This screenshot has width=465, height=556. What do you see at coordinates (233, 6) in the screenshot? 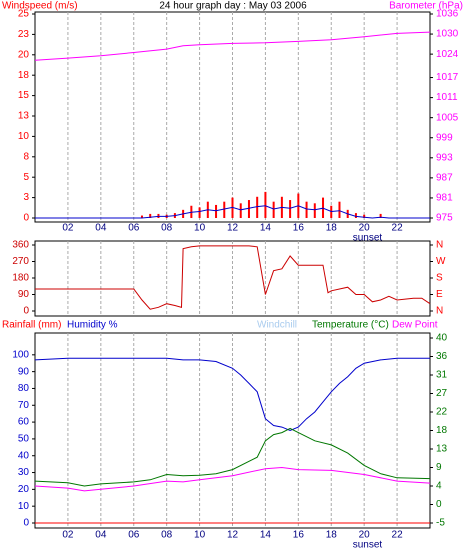
I see `chart-title: 24 hour graph day : May 03 2006` at bounding box center [233, 6].